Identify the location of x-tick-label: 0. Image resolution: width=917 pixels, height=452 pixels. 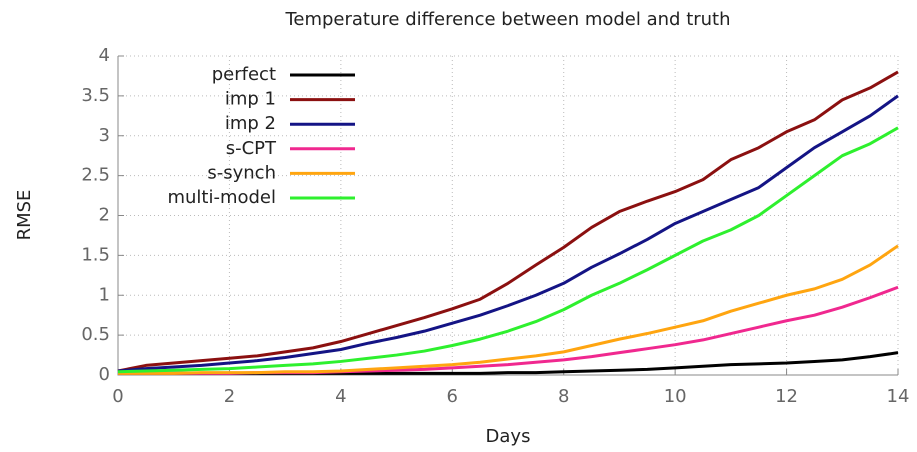
(117, 396).